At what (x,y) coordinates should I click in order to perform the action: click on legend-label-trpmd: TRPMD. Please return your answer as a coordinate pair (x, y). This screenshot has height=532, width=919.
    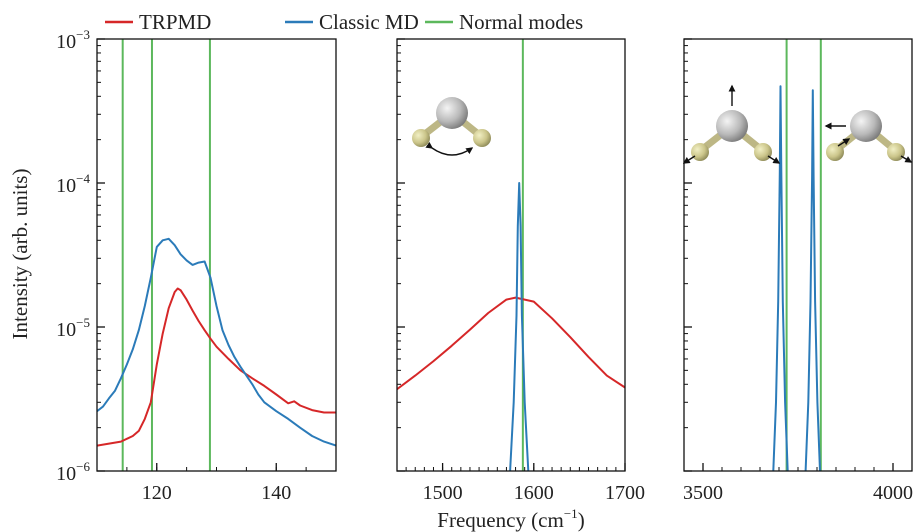
    Looking at the image, I should click on (175, 22).